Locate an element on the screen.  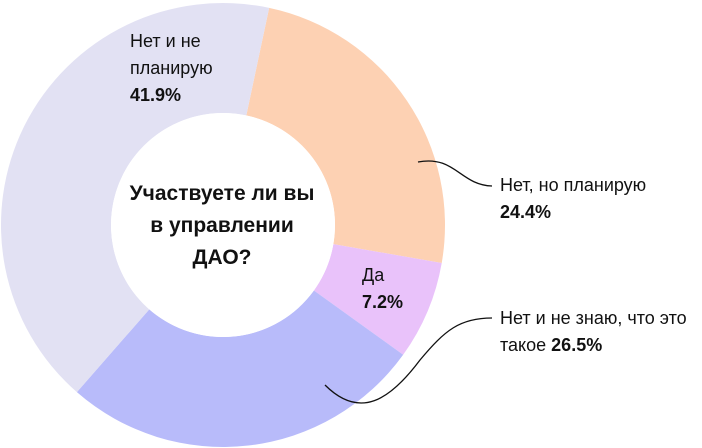
value-label: 7.2% is located at coordinates (383, 302).